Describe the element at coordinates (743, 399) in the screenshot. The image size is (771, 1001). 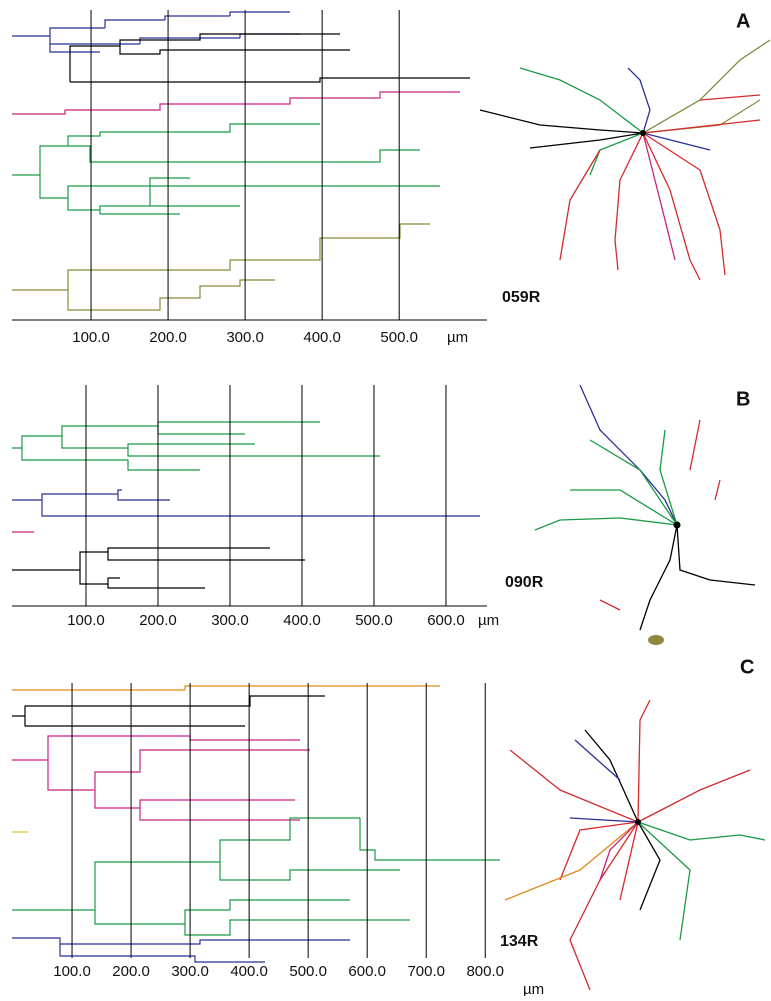
I see `panel-label: B` at that location.